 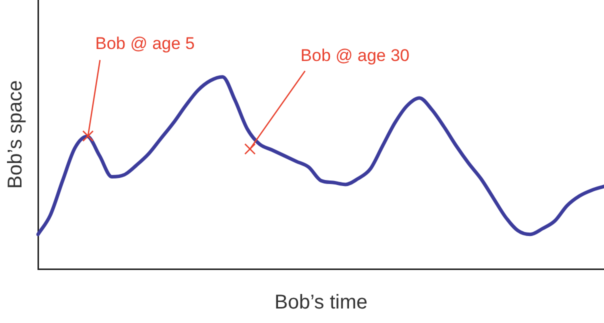 What do you see at coordinates (15, 134) in the screenshot?
I see `y-axis-title: Bob’s space` at bounding box center [15, 134].